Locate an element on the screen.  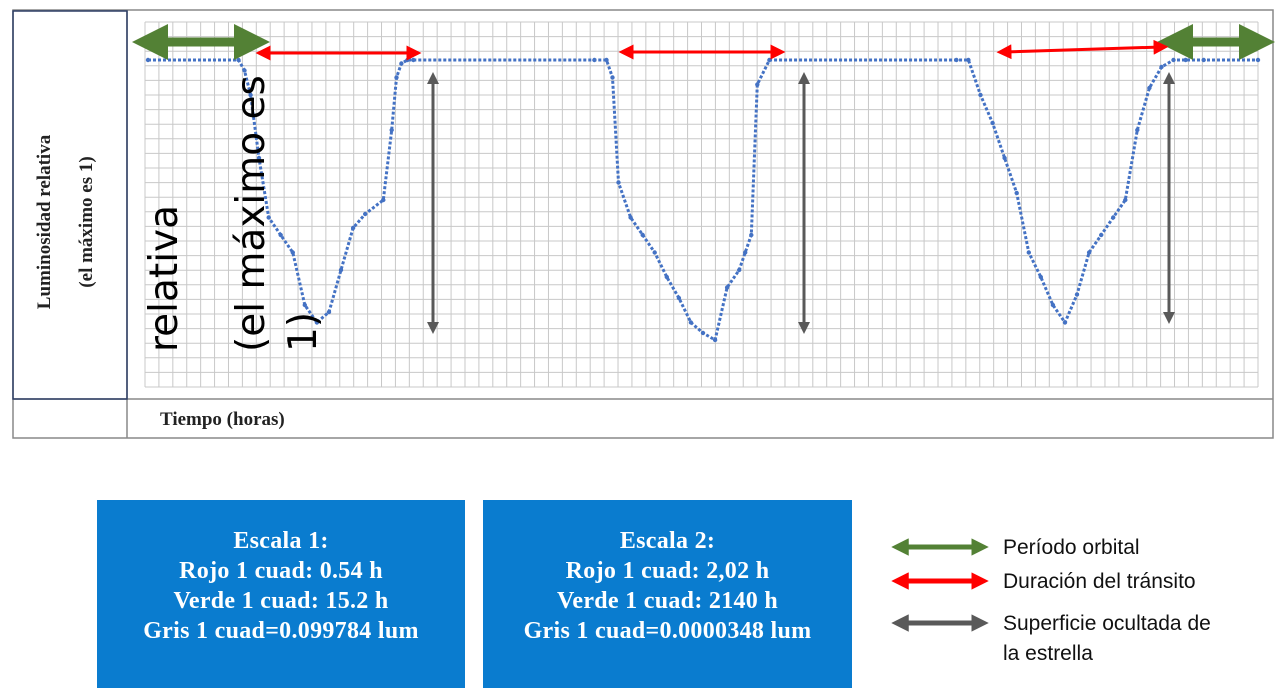
legend-label-transit: Duración del tránsito is located at coordinates (1099, 581).